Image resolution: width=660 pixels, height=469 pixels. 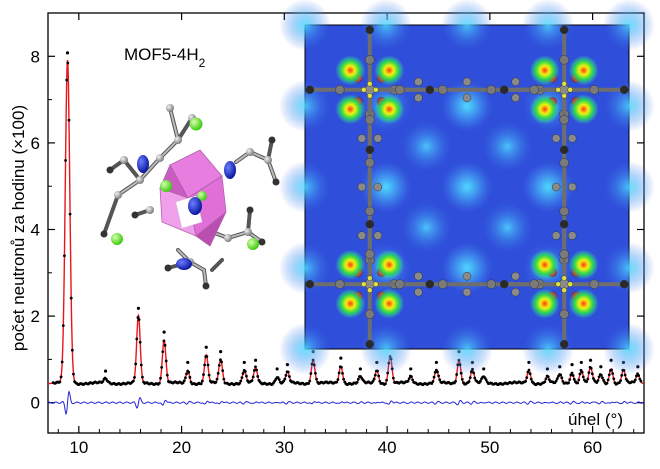 What do you see at coordinates (564, 224) in the screenshot?
I see `terminal-atom` at bounding box center [564, 224].